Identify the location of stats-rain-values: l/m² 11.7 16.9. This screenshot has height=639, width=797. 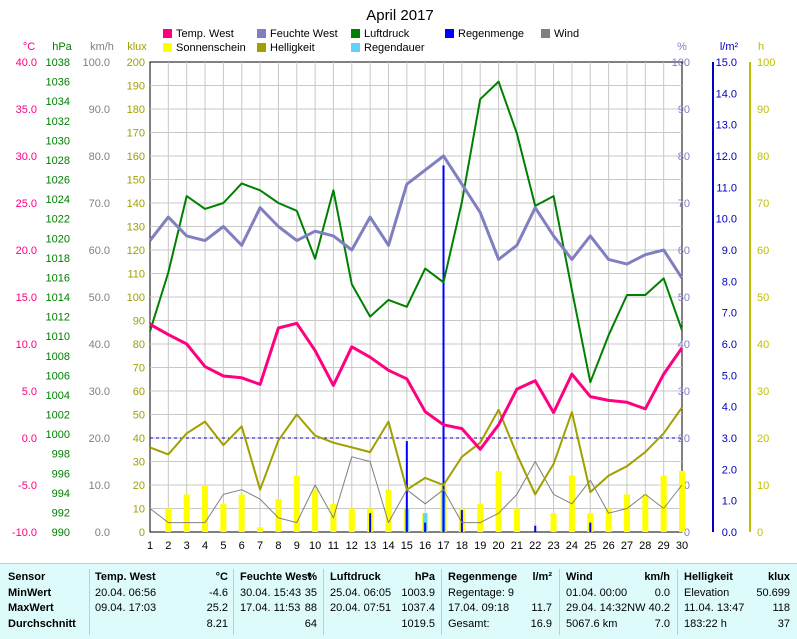
(536, 601).